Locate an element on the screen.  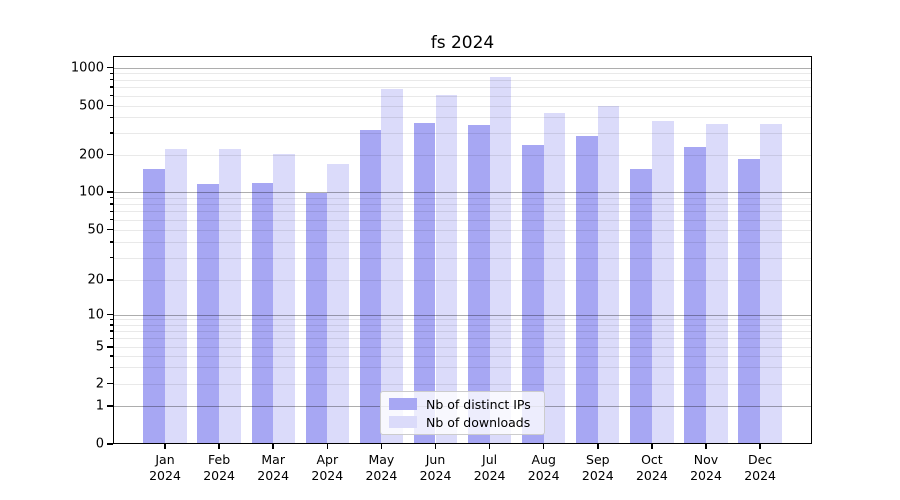
x-tick-label-may: May 2024 is located at coordinates (381, 467).